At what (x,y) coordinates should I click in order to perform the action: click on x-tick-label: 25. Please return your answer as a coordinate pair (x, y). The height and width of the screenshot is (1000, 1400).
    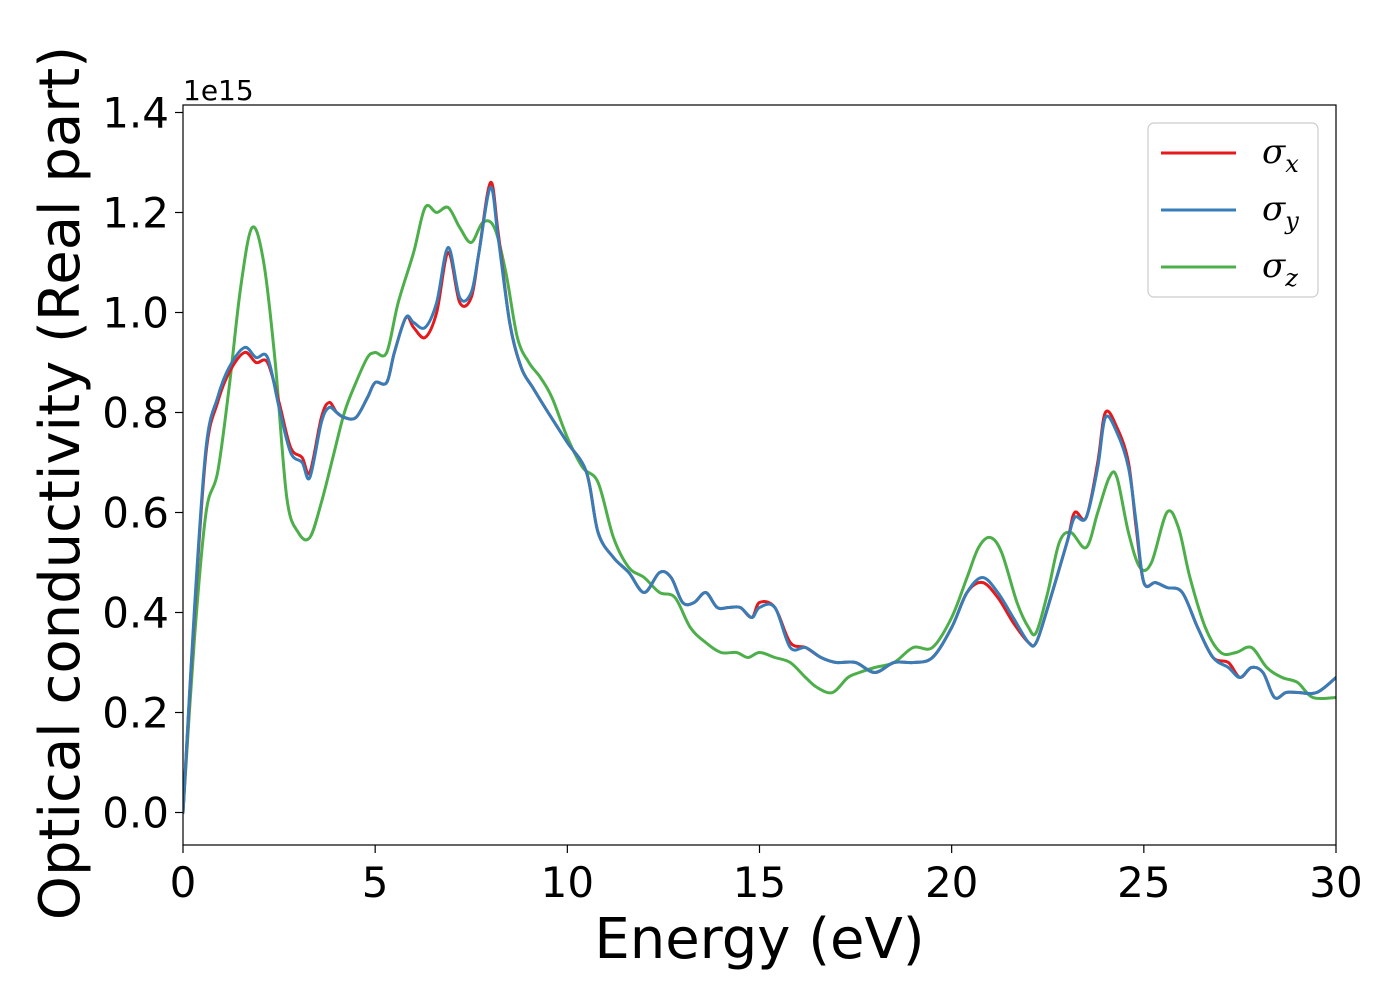
    Looking at the image, I should click on (1143, 882).